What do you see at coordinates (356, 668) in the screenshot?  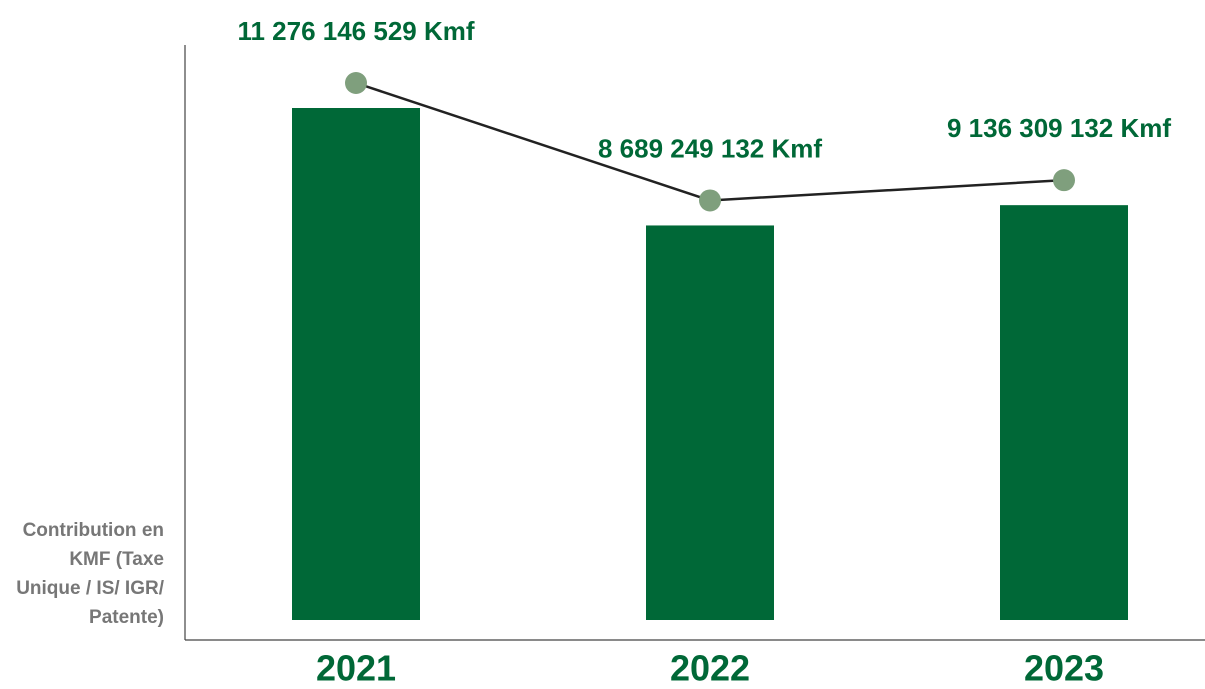 I see `x-tick-label: 2021` at bounding box center [356, 668].